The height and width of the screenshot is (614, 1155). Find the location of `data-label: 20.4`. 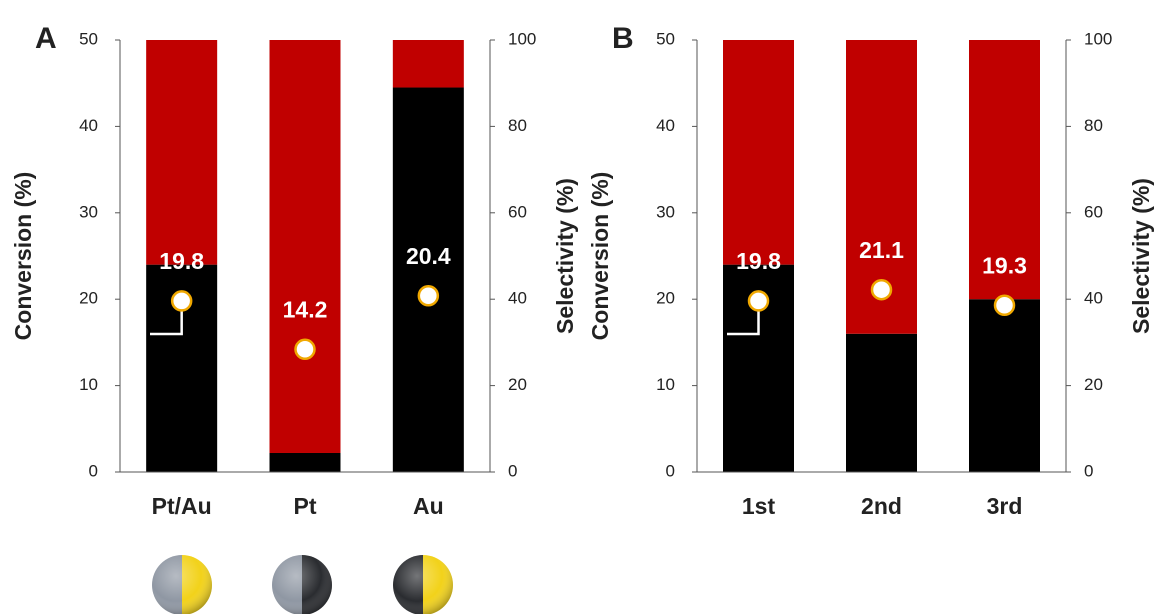

data-label: 20.4 is located at coordinates (428, 256).